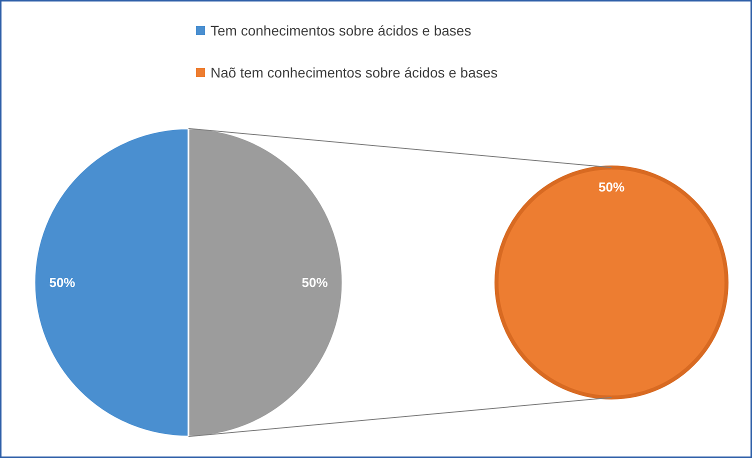 The image size is (752, 458). What do you see at coordinates (354, 72) in the screenshot?
I see `category-label: Naõ tem conhecimentos sobre ácidos e bases` at bounding box center [354, 72].